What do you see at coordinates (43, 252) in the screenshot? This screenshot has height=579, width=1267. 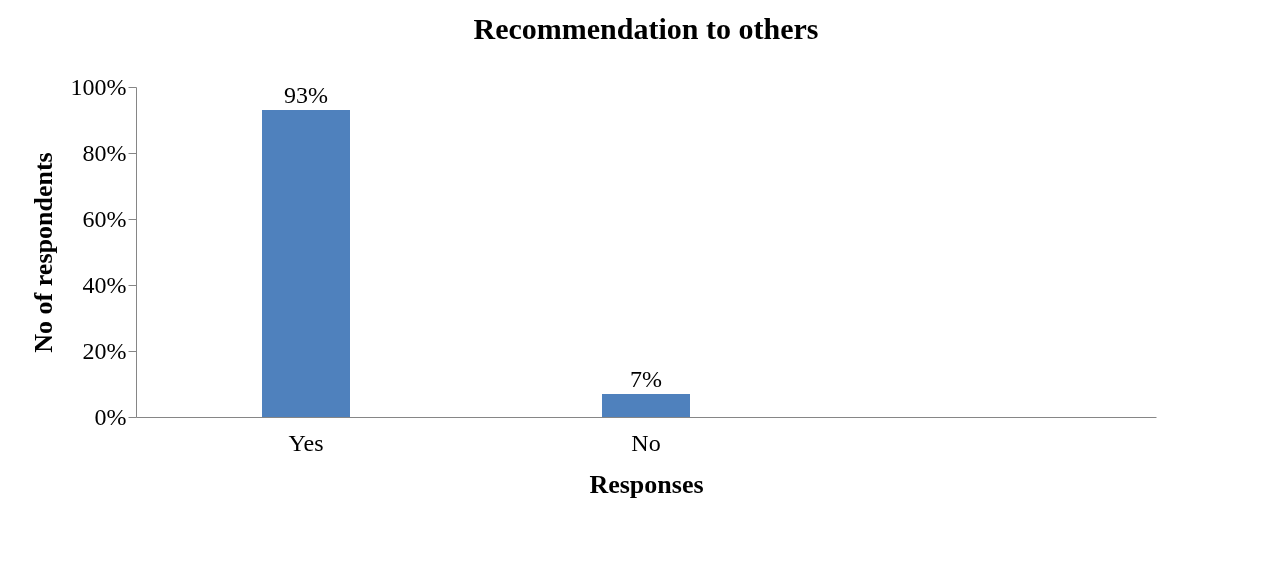 I see `y-axis-title: No of respondents` at bounding box center [43, 252].